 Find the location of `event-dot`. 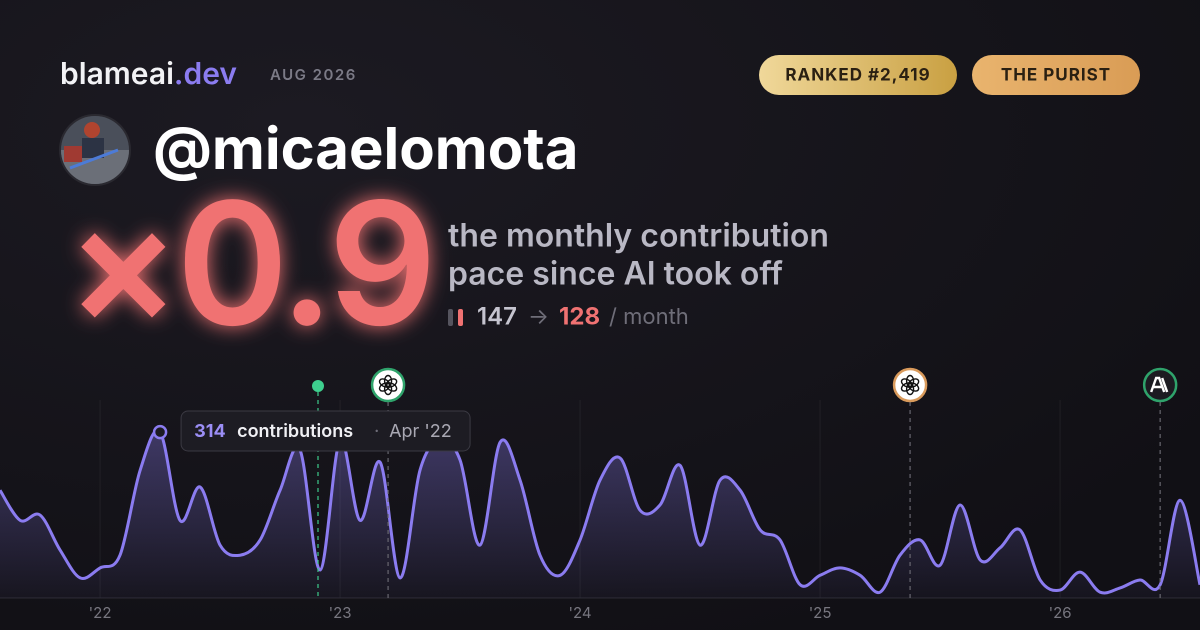

event-dot is located at coordinates (318, 386).